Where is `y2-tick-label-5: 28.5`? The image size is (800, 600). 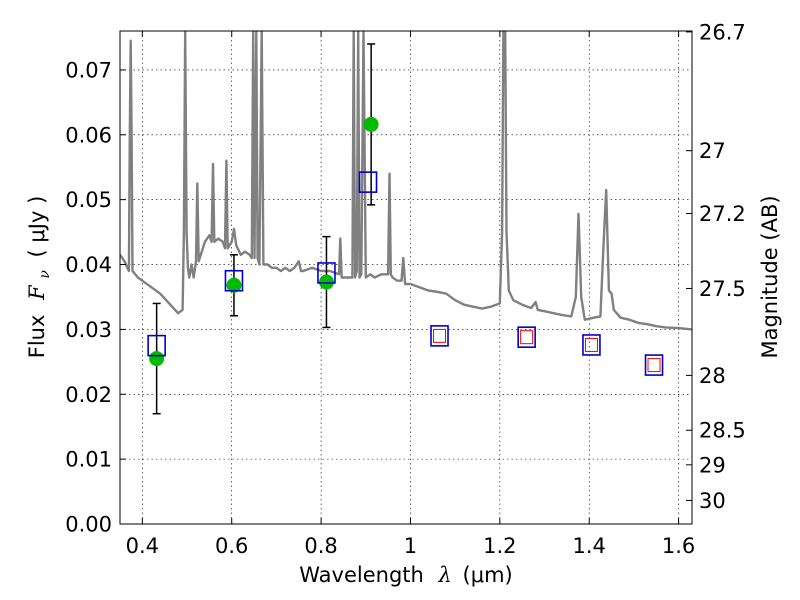 y2-tick-label-5: 28.5 is located at coordinates (722, 431).